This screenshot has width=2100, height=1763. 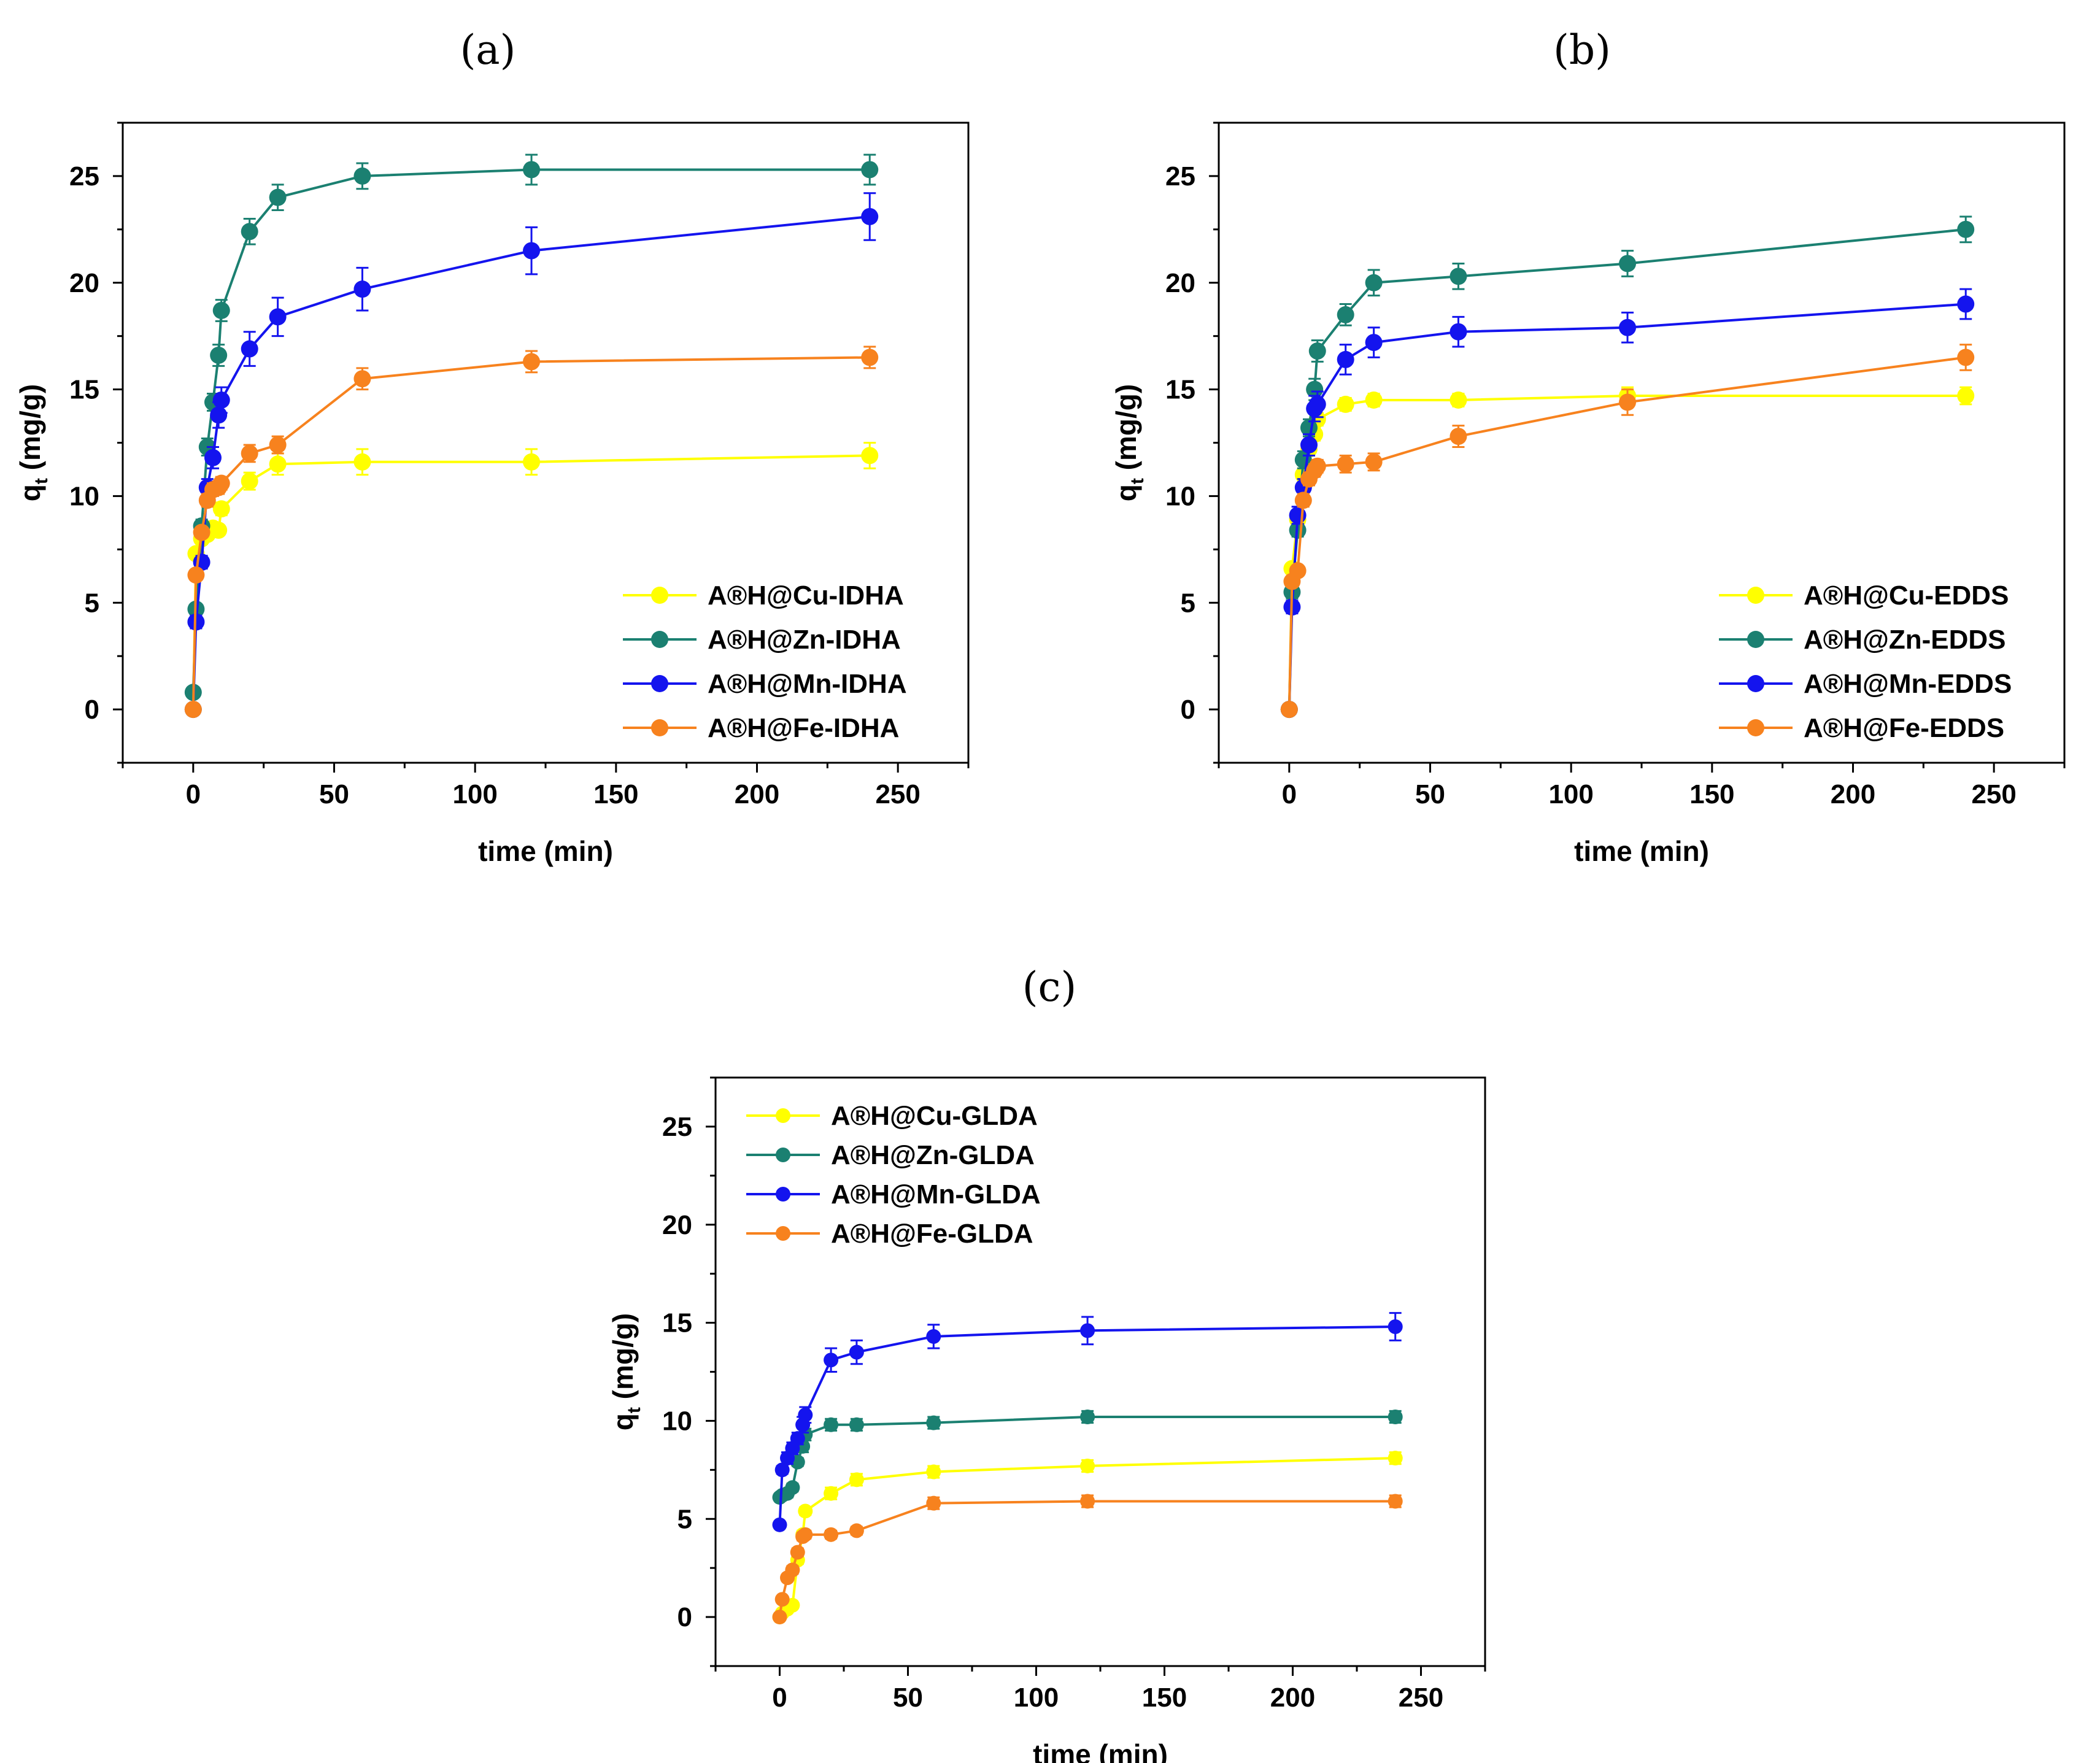 What do you see at coordinates (623, 1422) in the screenshot?
I see `y-axis-title-symbol: q` at bounding box center [623, 1422].